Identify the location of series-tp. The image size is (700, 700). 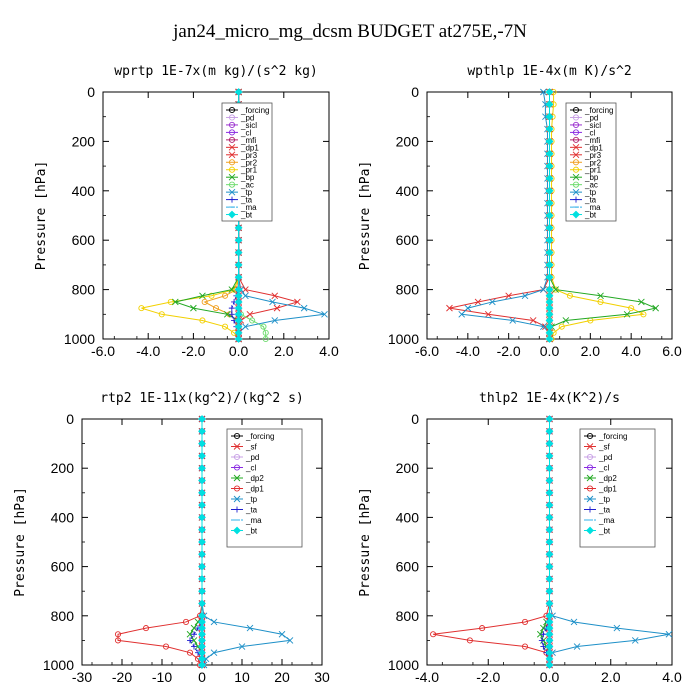
(505, 215).